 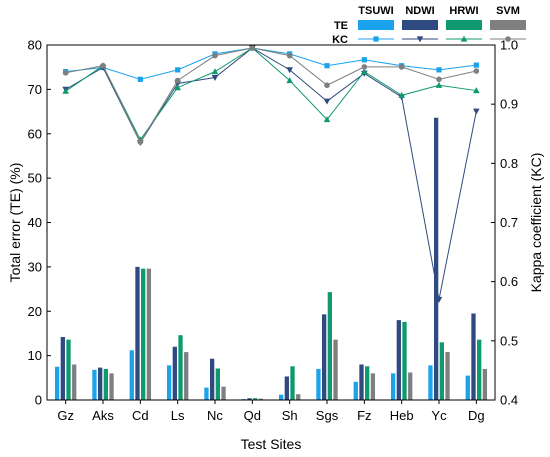 I want to click on legend-swatch-ndwi, so click(x=420, y=25).